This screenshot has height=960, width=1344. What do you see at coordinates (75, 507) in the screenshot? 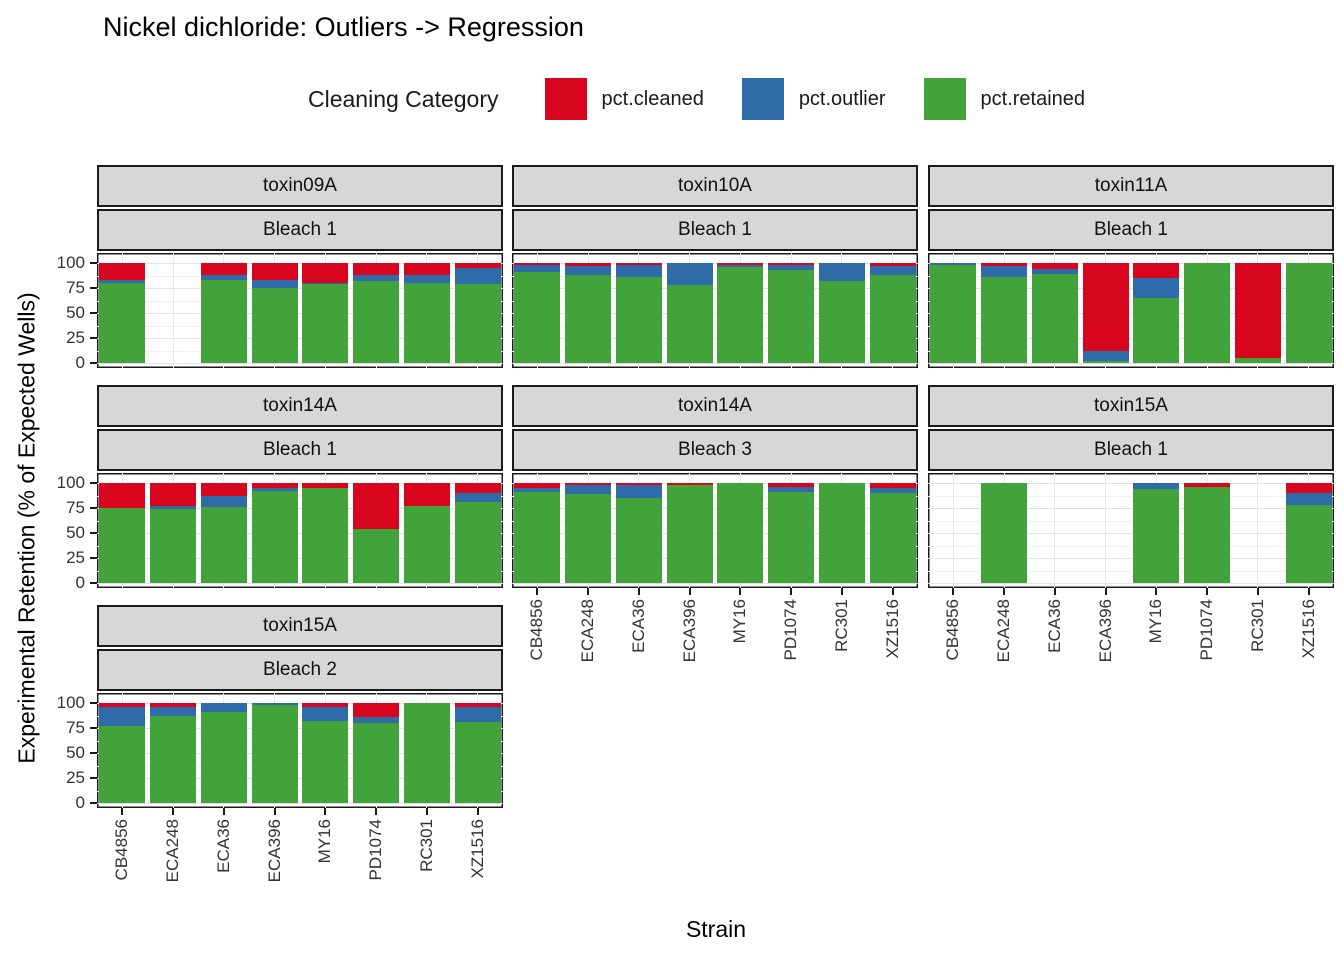
I see `y-axis-tick-label: 75` at bounding box center [75, 507].